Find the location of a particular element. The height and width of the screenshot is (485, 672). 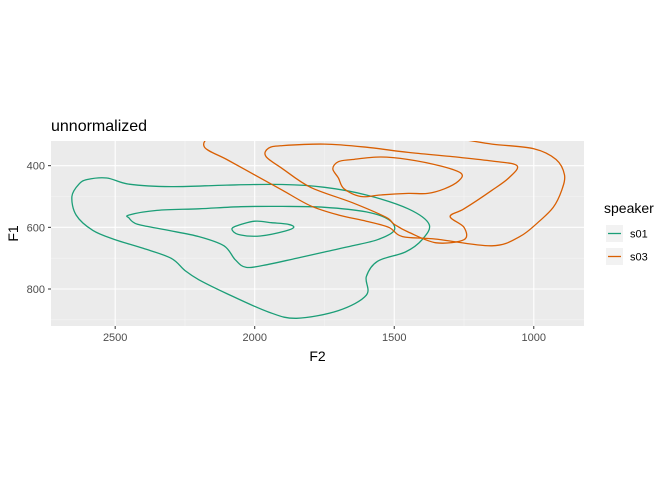

chart-title: unnormalized is located at coordinates (99, 126).